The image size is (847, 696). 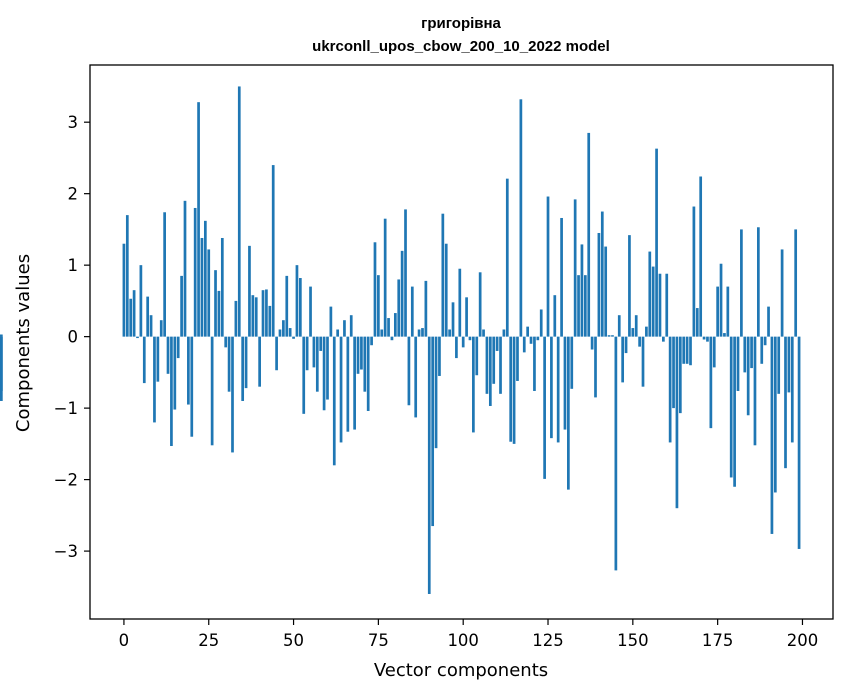 What do you see at coordinates (72, 337) in the screenshot?
I see `y-axis-ticks: −3 −2 −1 0 1 2 3` at bounding box center [72, 337].